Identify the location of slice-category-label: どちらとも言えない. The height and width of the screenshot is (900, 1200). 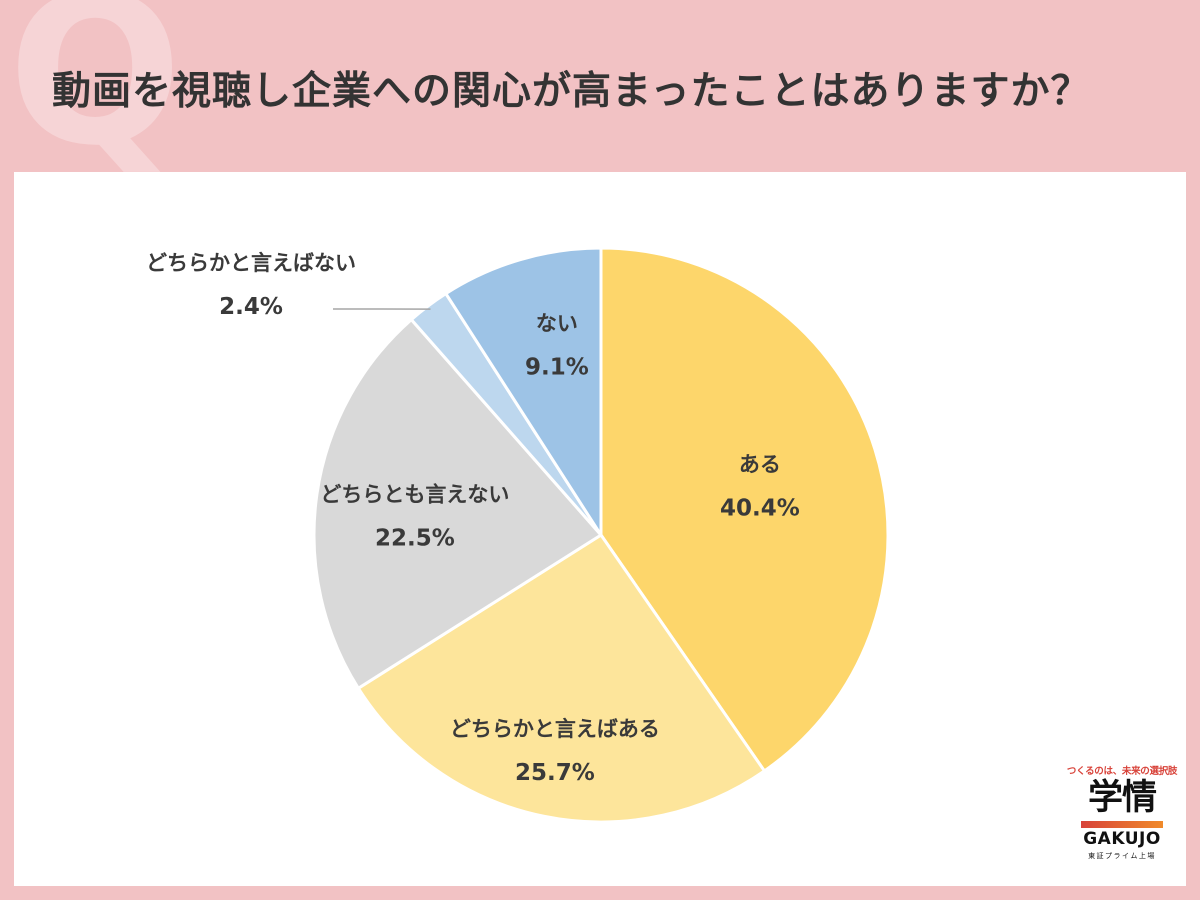
(414, 495).